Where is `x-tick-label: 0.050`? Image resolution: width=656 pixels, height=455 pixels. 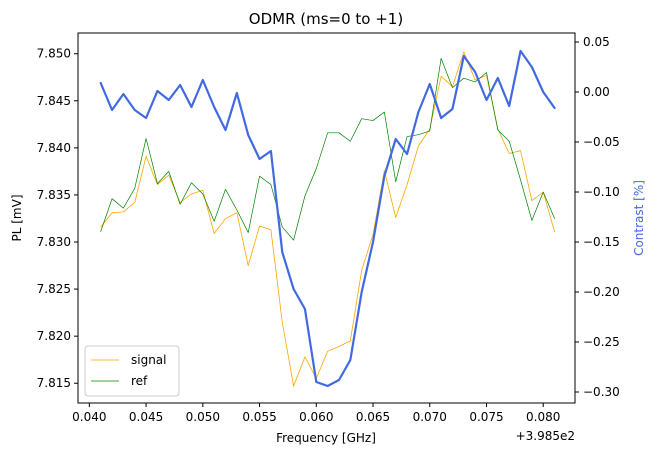 x-tick-label: 0.050 is located at coordinates (203, 417).